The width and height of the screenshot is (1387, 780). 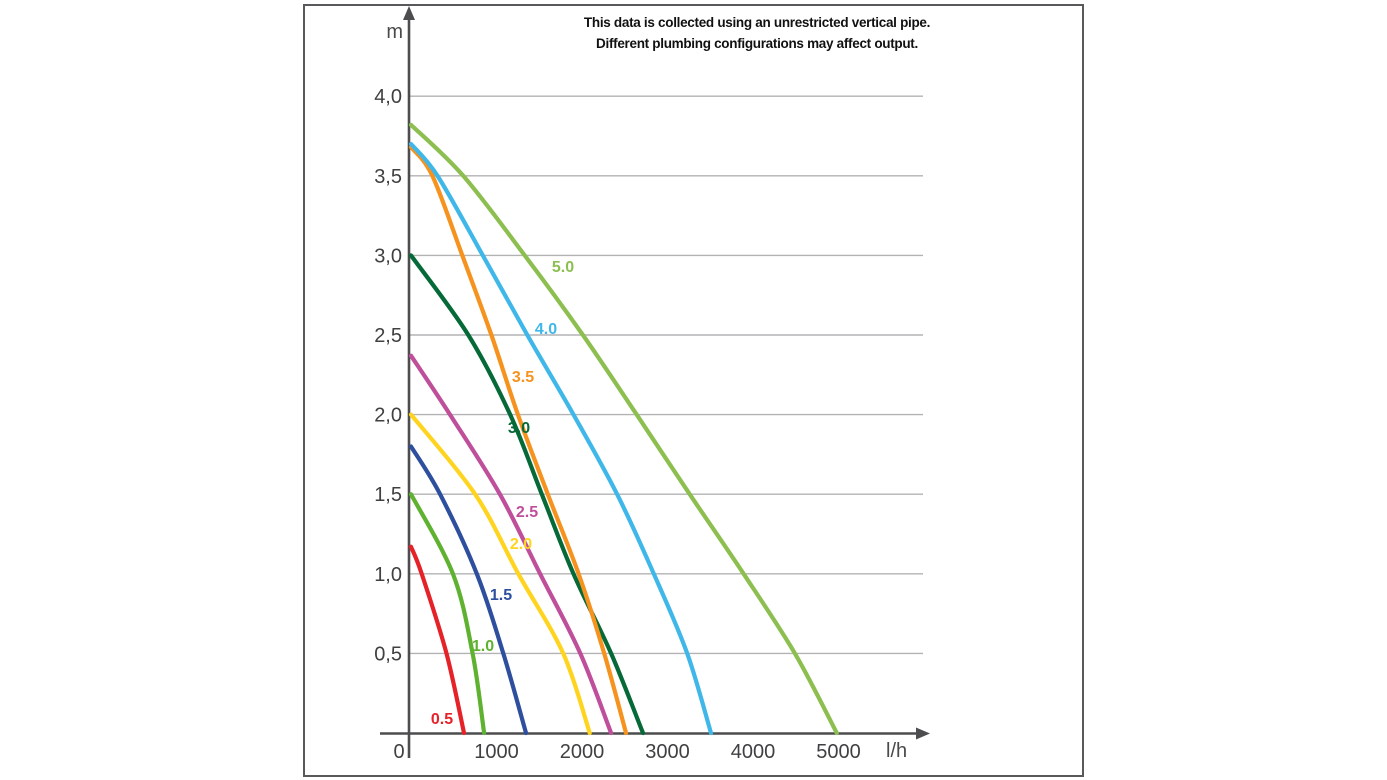 I want to click on curve-label-2.0: 2.0, so click(x=521, y=544).